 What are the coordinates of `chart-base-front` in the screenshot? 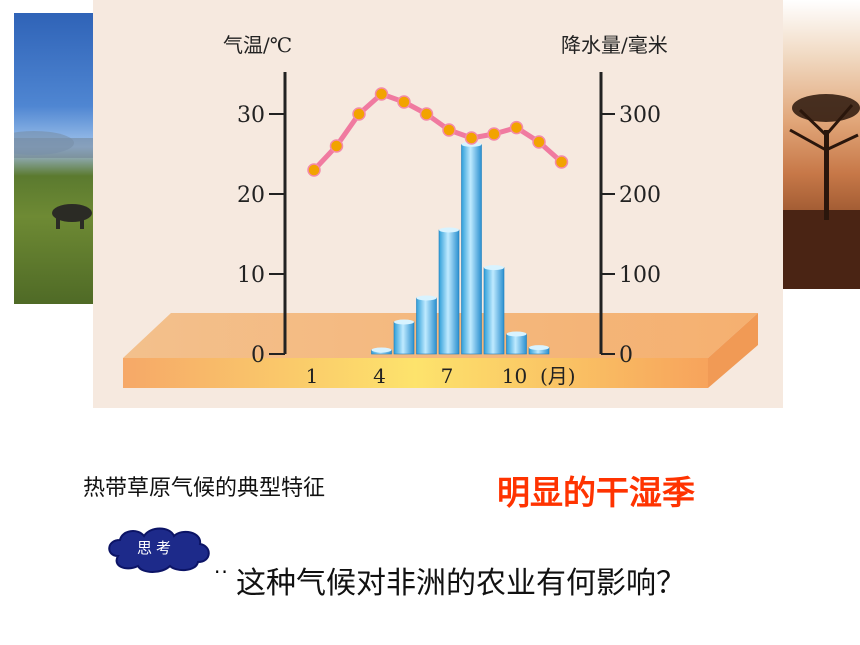 It's located at (415, 373).